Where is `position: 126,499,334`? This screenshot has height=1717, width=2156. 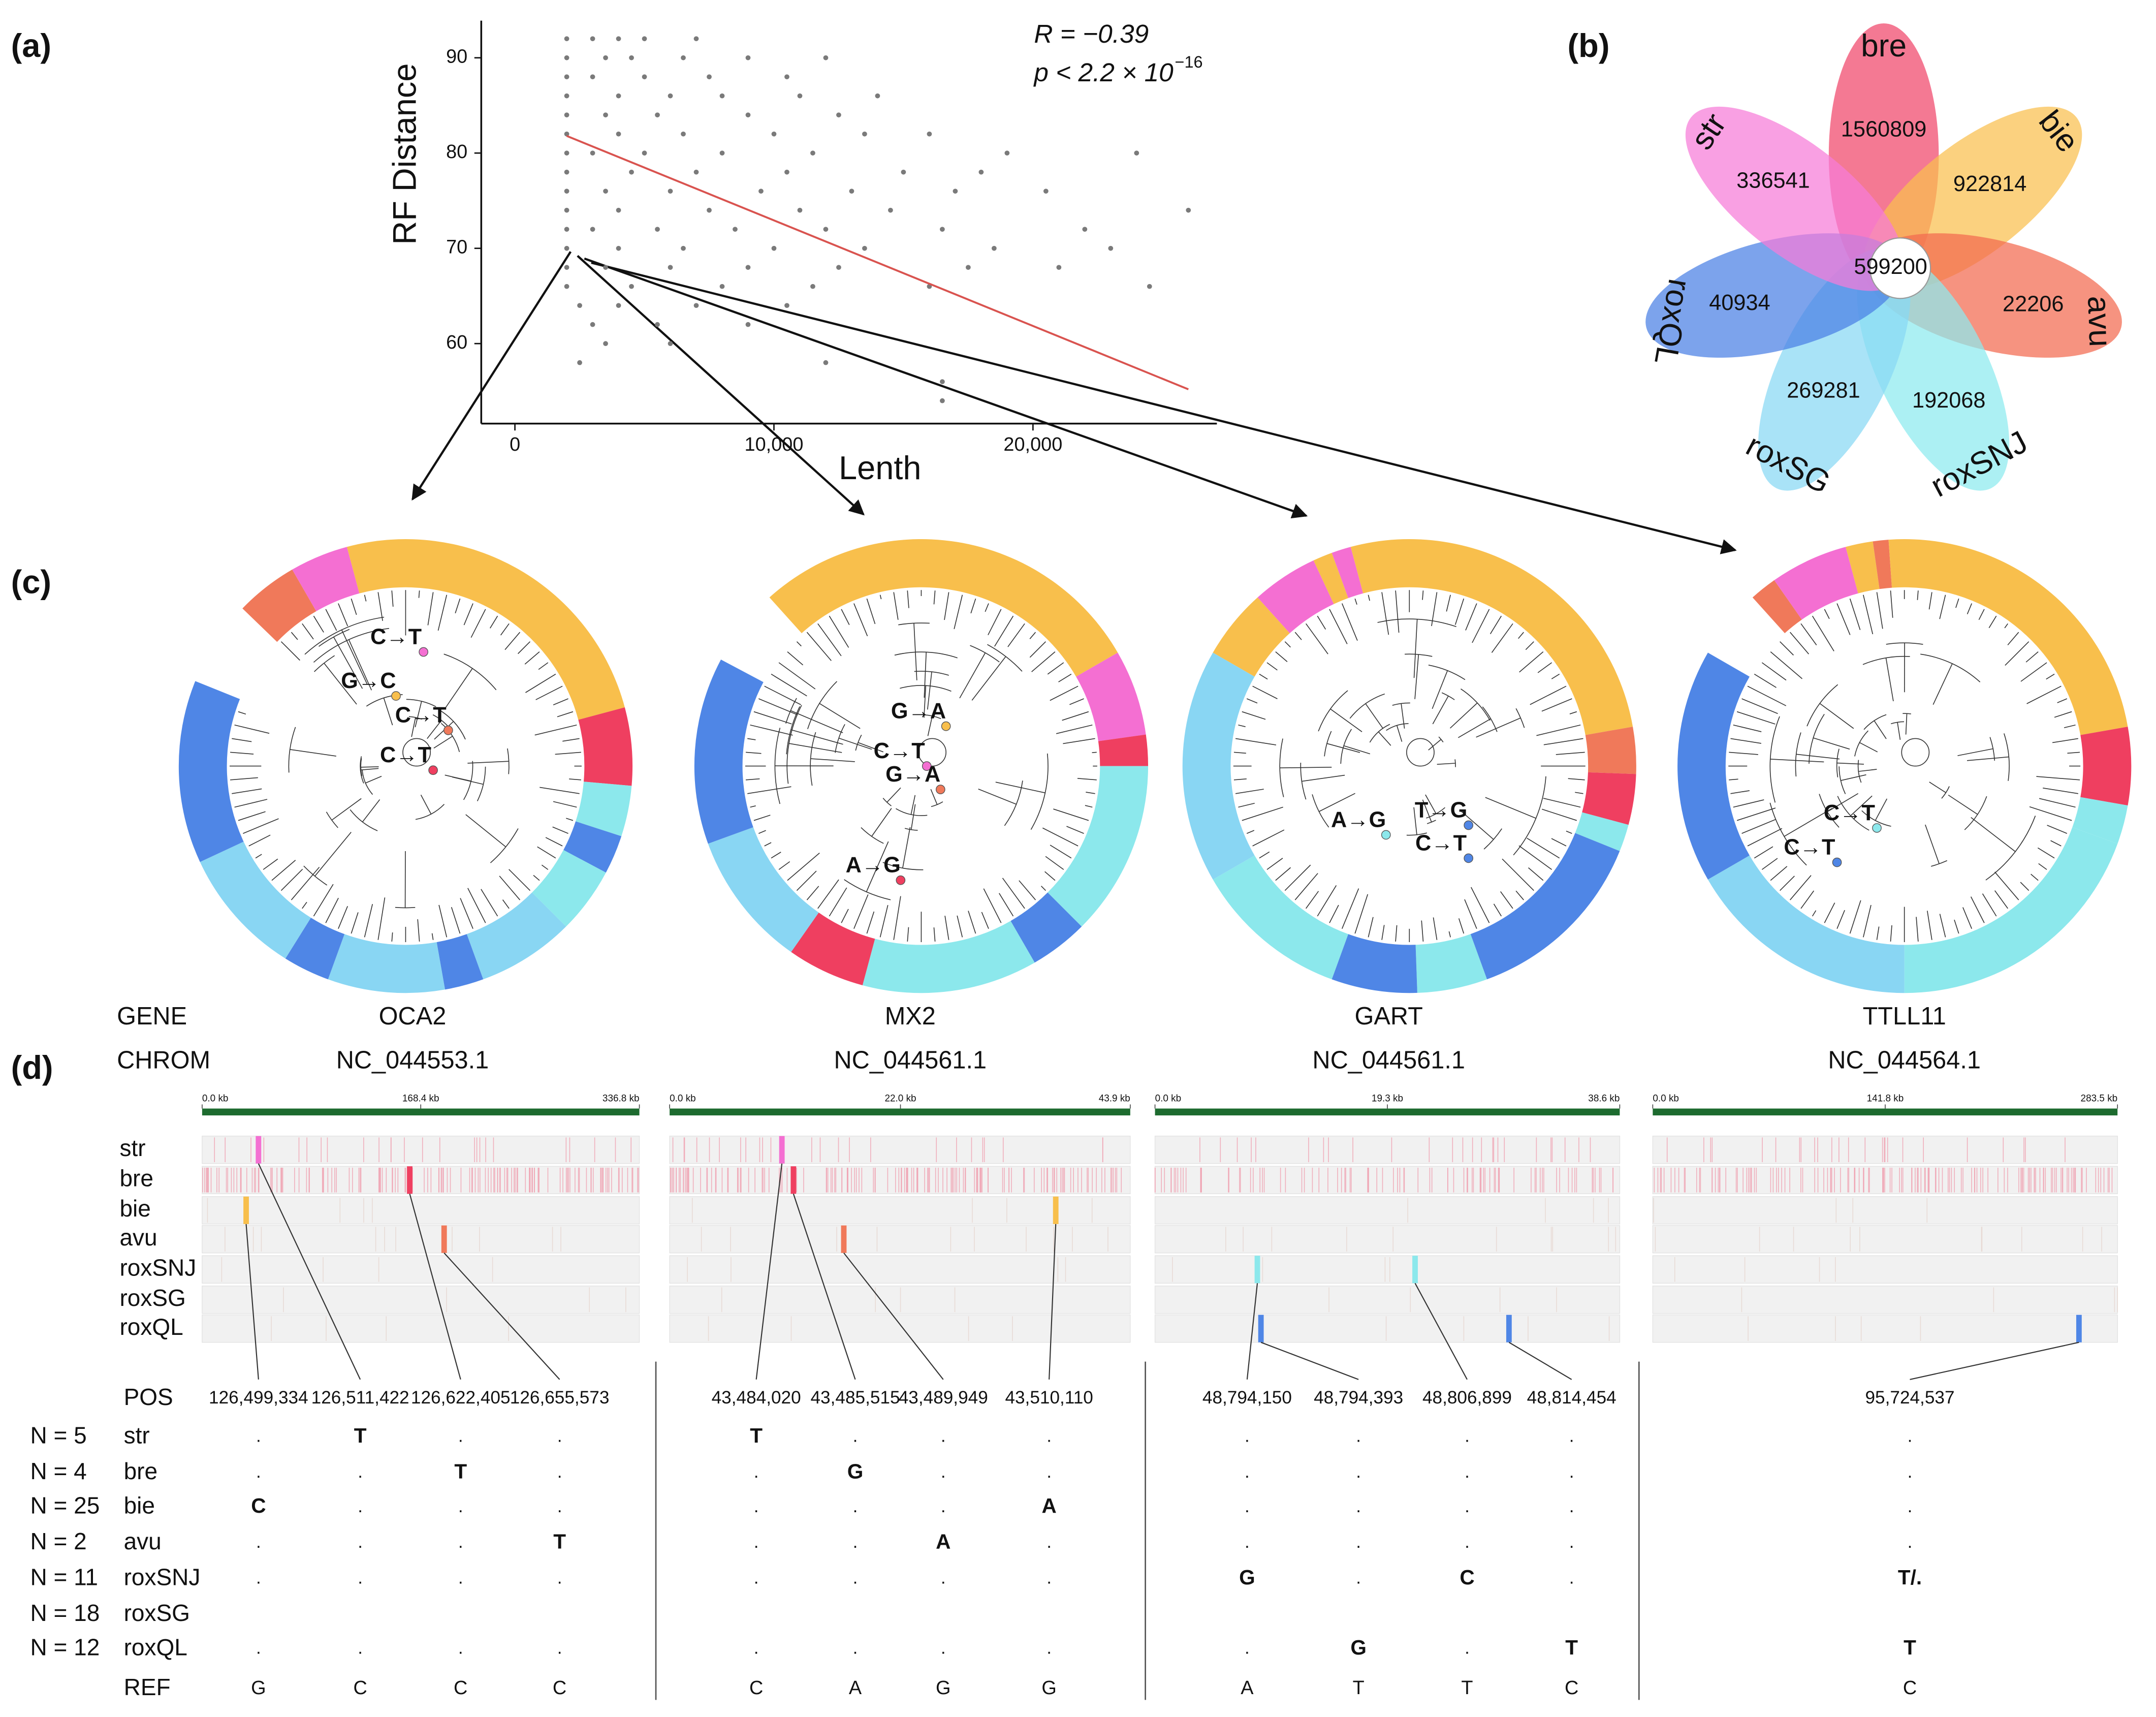 position: 126,499,334 is located at coordinates (258, 1398).